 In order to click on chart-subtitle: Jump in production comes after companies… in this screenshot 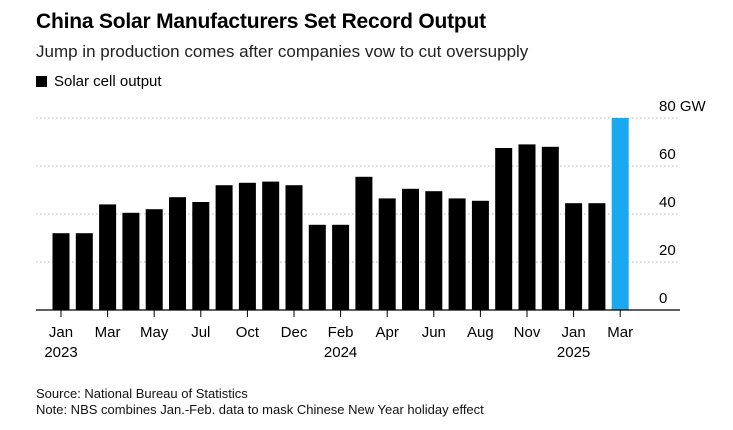, I will do `click(282, 51)`.